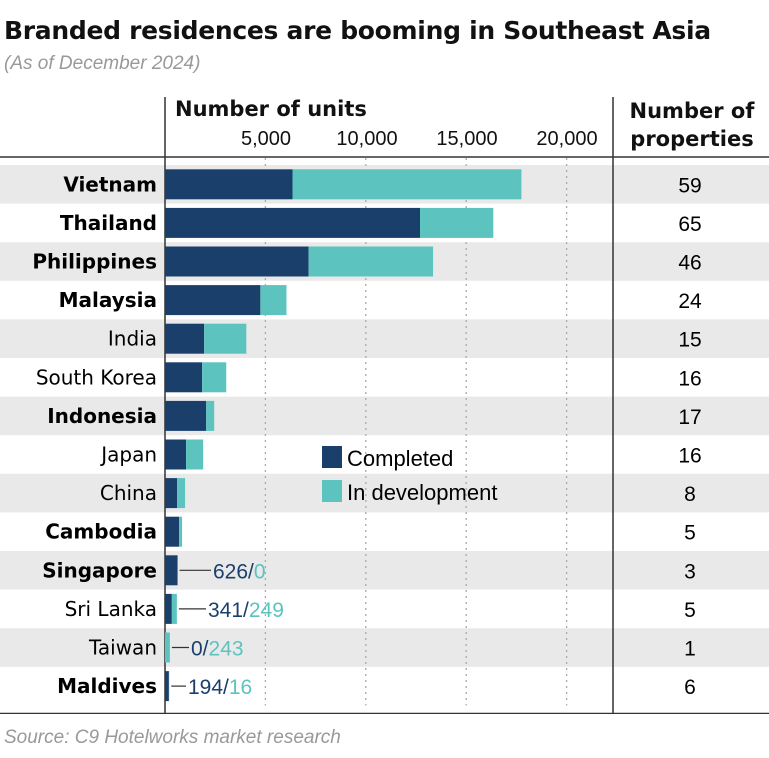 This screenshot has height=758, width=769. What do you see at coordinates (690, 301) in the screenshot?
I see `properties-value: 24` at bounding box center [690, 301].